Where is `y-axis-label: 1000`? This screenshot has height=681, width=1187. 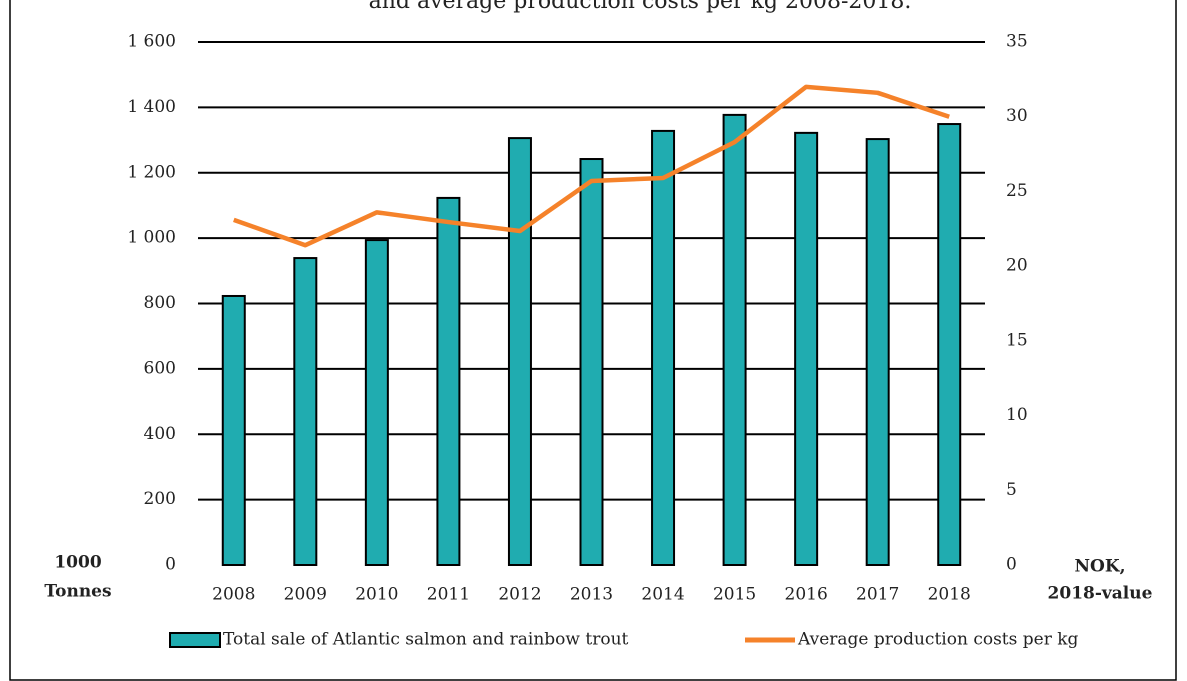 y-axis-label: 1000 is located at coordinates (77, 563).